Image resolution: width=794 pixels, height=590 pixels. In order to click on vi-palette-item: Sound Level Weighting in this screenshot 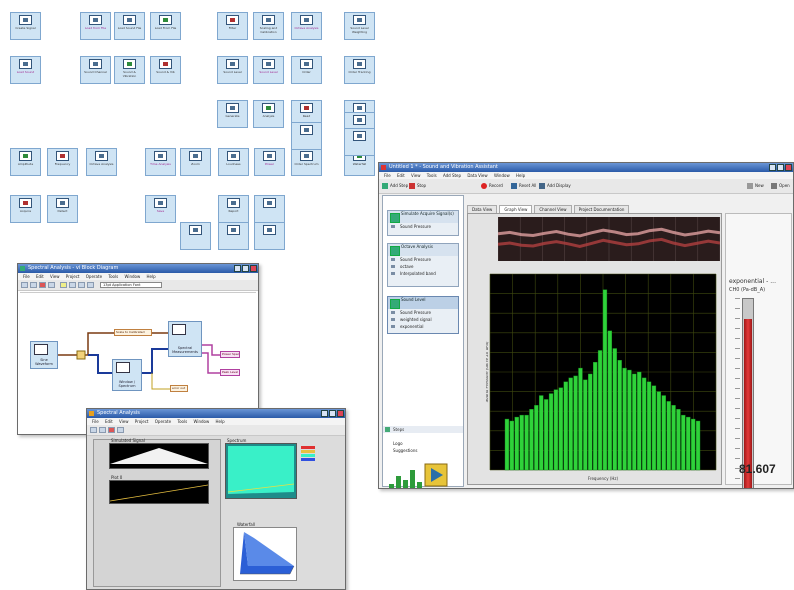, I will do `click(359, 26)`.